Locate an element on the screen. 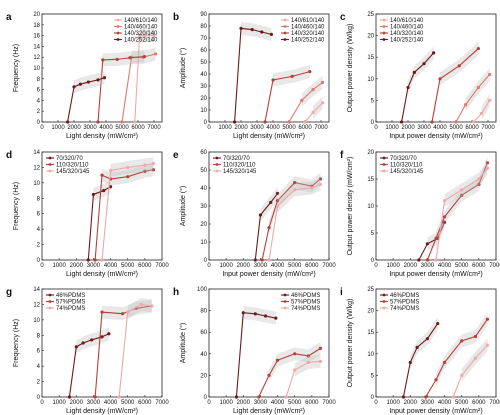  y-tick-label: 15 is located at coordinates (370, 333).